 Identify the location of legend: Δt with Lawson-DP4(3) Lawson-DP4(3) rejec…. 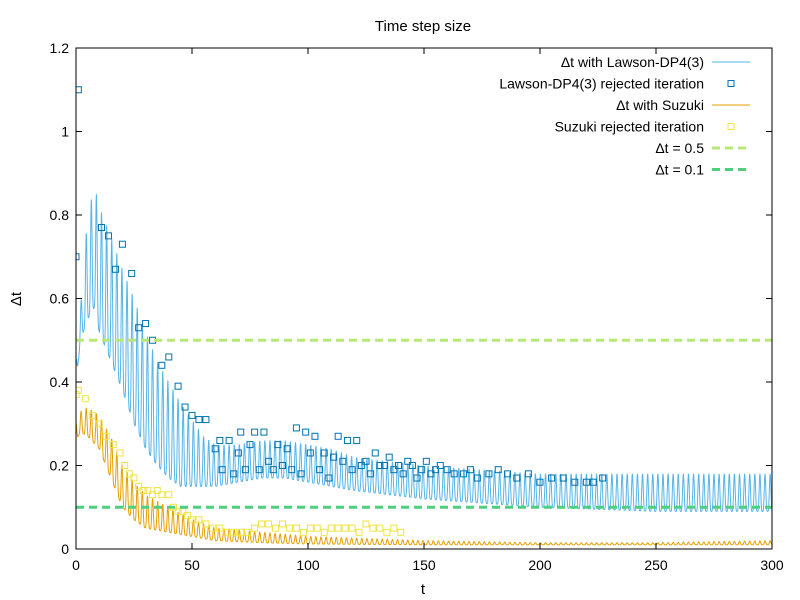
(624, 116).